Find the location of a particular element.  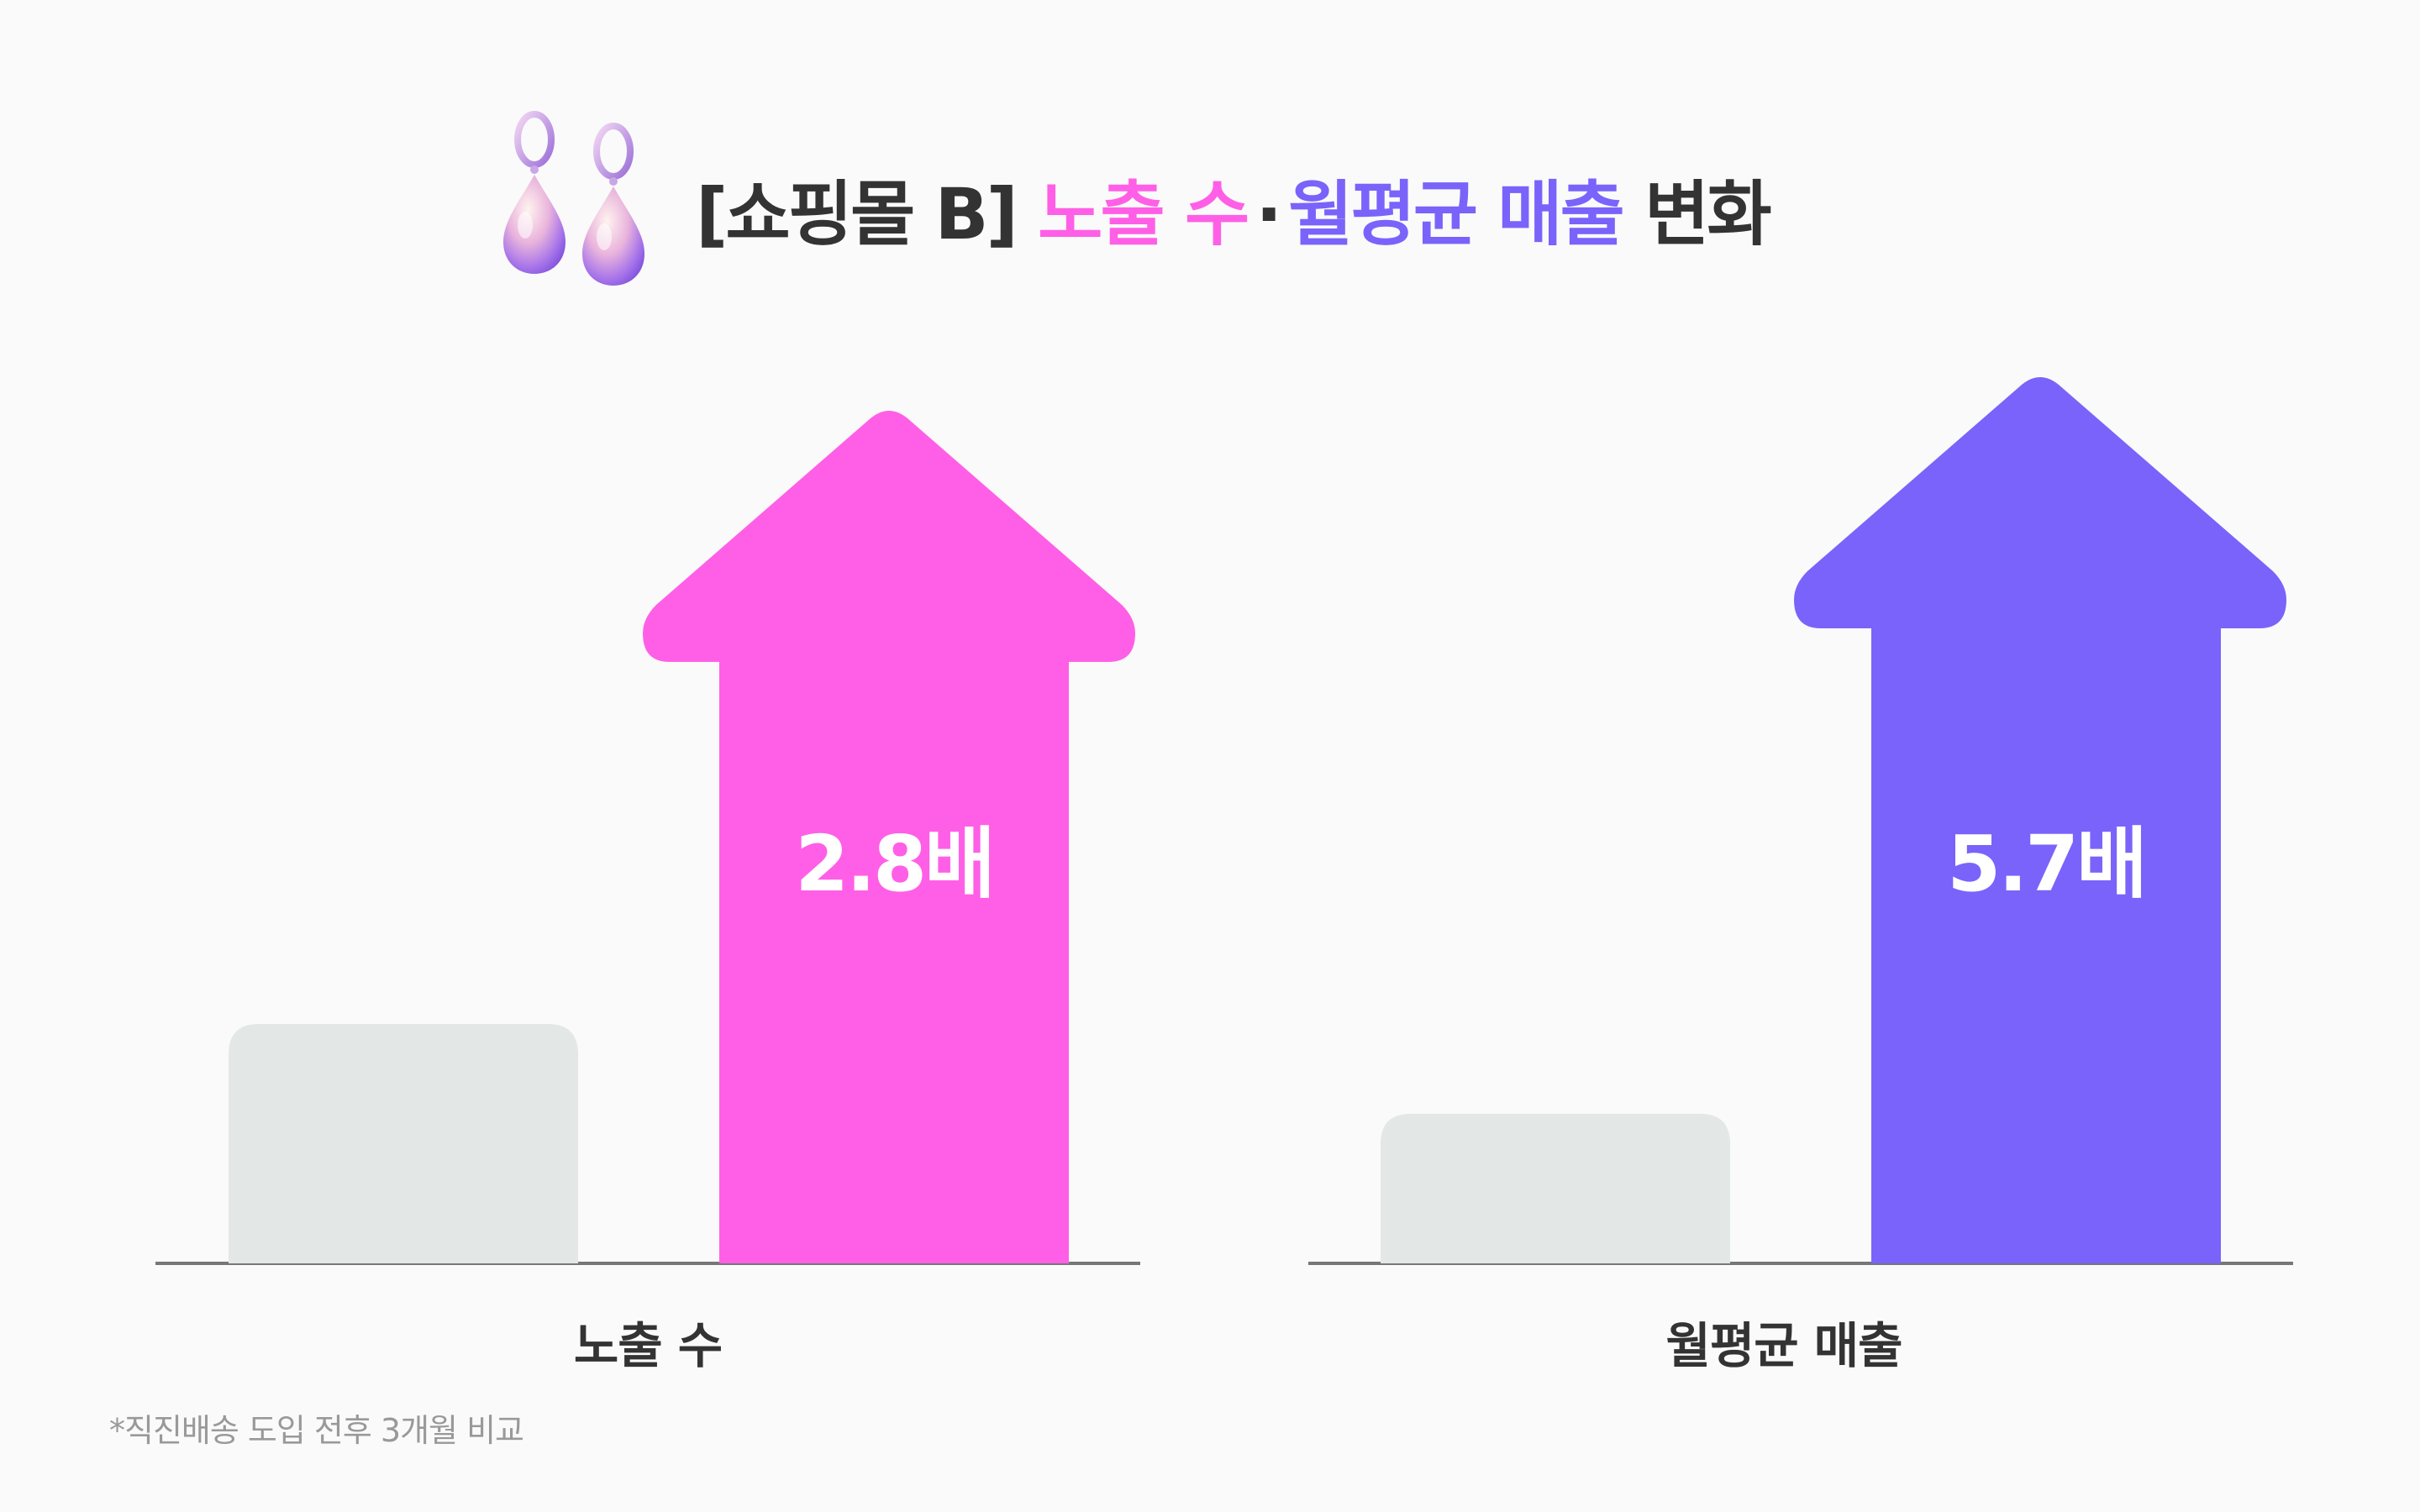

revenue-value-label: 5.7배 is located at coordinates (2046, 864).